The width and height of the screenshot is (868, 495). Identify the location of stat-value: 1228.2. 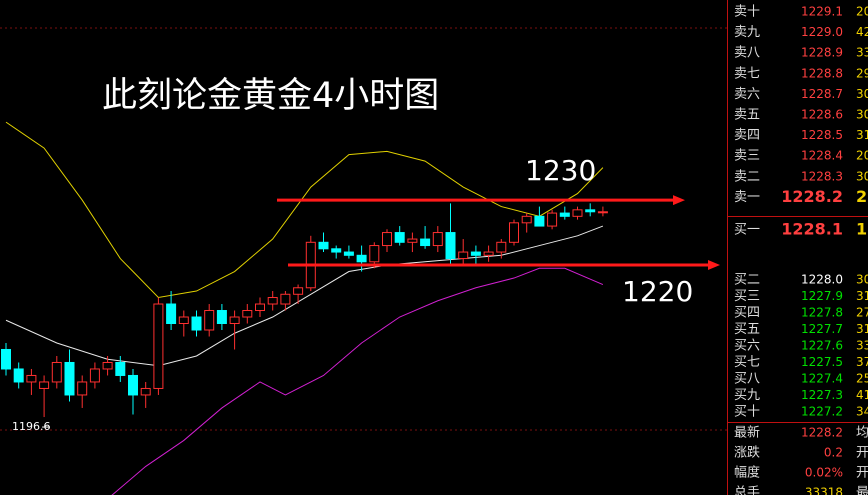
(822, 433).